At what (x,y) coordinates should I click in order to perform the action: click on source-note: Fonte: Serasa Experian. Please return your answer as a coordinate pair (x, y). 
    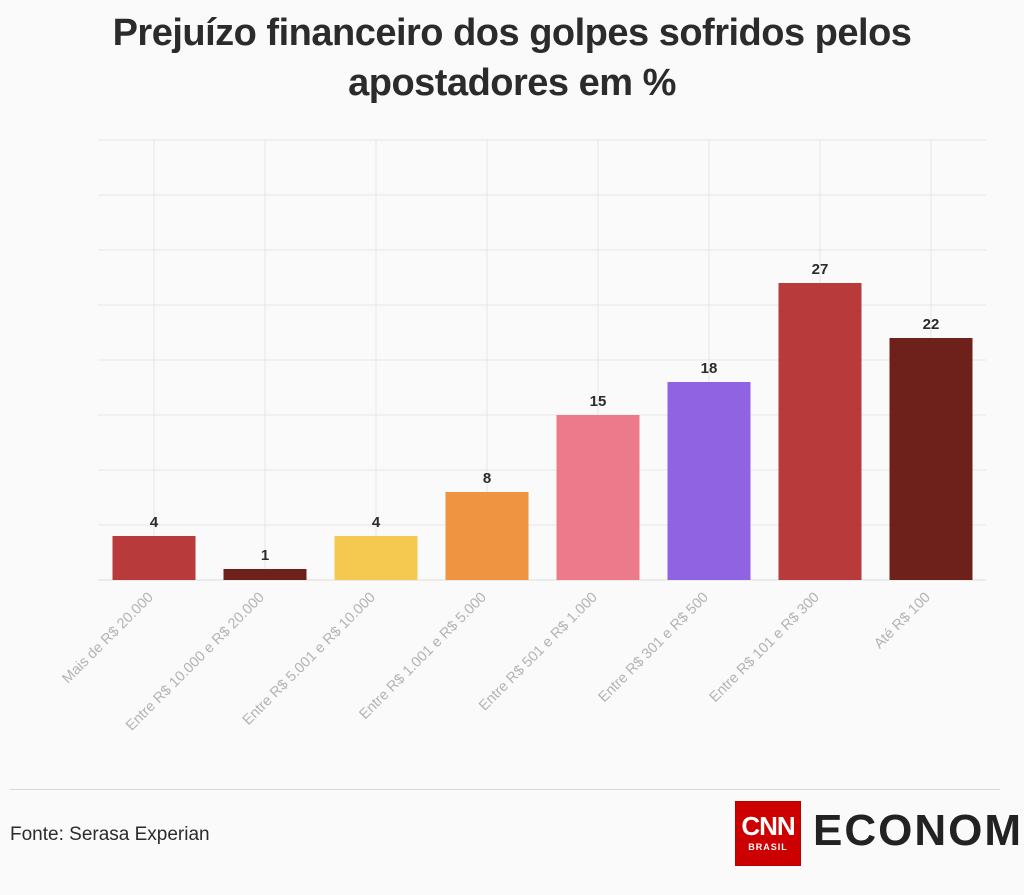
    Looking at the image, I should click on (110, 834).